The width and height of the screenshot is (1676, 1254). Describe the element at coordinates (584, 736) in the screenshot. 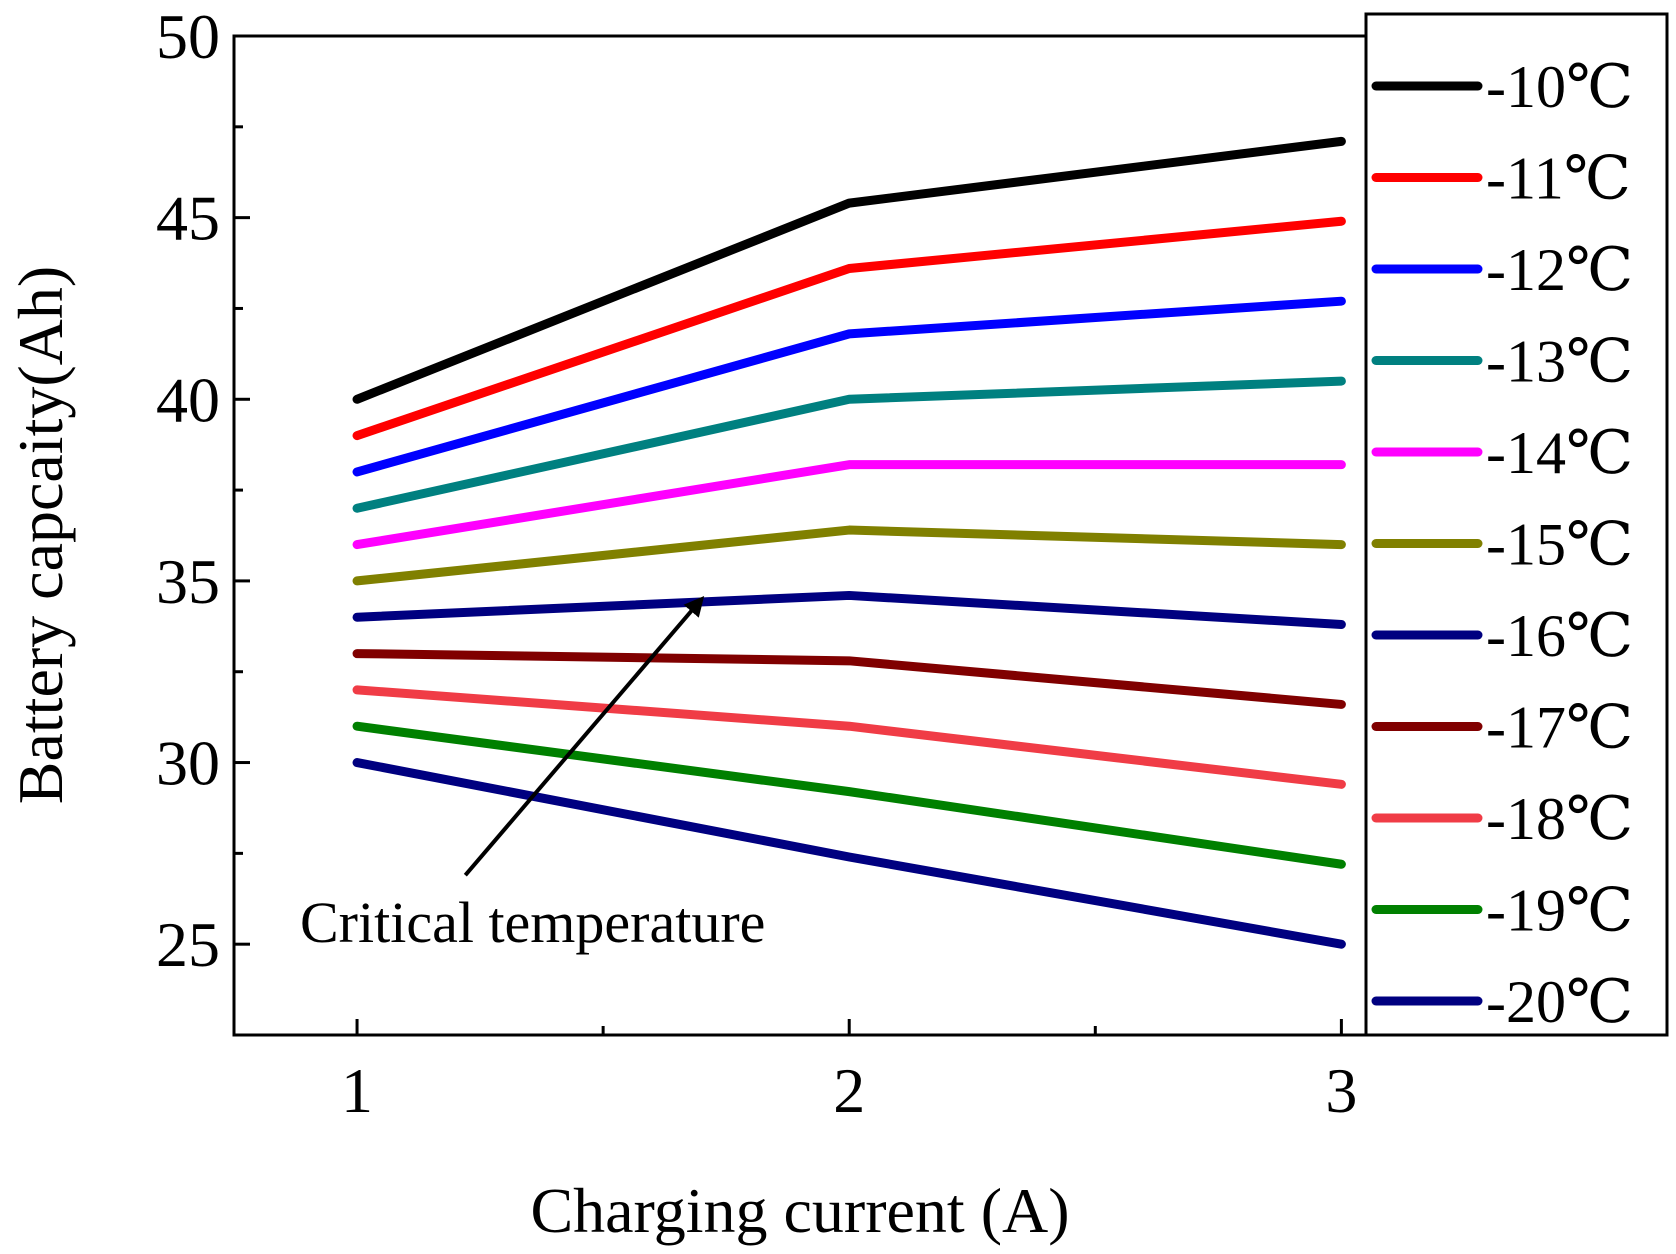

I see `annotation-arrow` at that location.